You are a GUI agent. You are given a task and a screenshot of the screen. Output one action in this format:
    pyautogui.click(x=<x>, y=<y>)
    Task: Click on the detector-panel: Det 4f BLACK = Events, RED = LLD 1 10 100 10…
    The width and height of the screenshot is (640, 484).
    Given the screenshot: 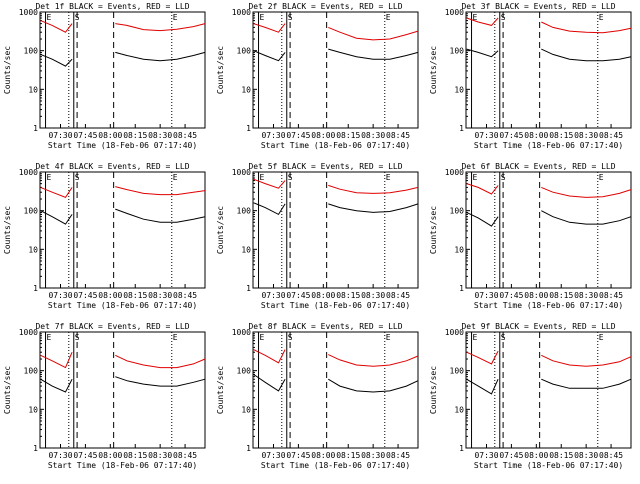 What is the action you would take?
    pyautogui.click(x=104, y=236)
    